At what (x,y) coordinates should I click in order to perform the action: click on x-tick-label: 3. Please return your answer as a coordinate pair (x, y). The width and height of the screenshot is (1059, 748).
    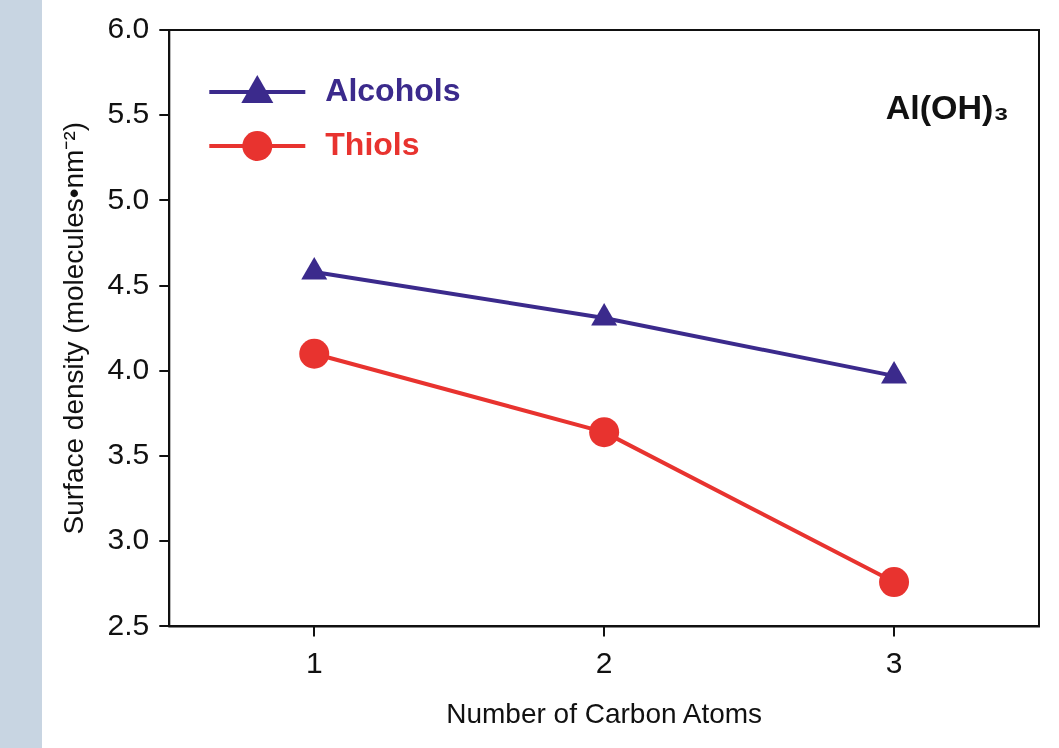
    Looking at the image, I should click on (894, 662).